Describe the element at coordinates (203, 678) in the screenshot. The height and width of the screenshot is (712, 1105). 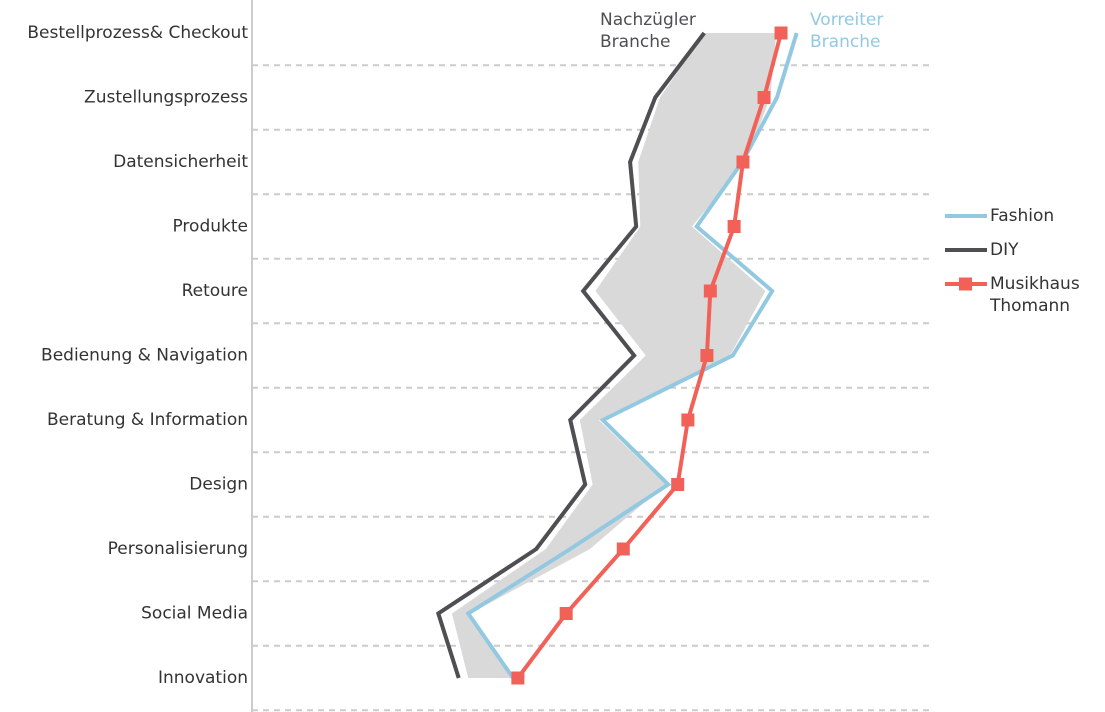
I see `category-label: Innovation` at that location.